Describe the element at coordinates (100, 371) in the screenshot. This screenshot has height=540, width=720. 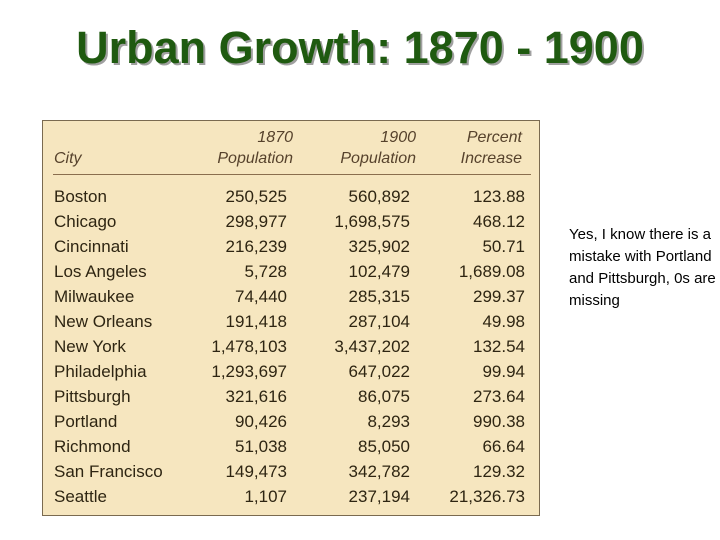
I see `city-cell: Philadelphia` at that location.